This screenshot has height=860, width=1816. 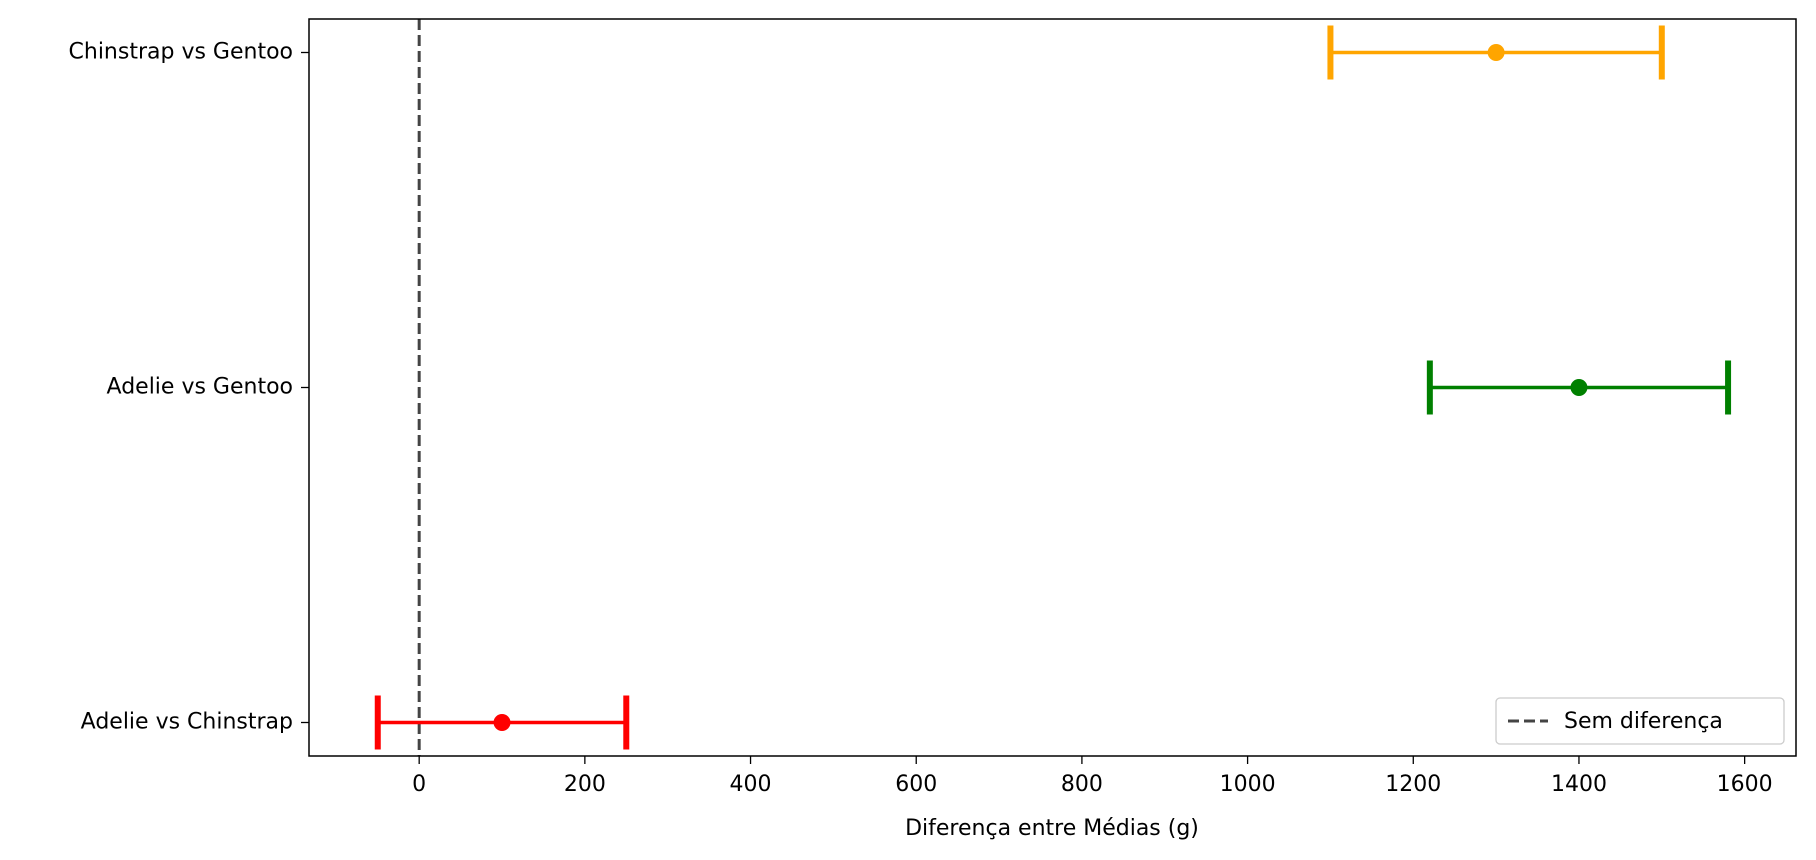 What do you see at coordinates (751, 784) in the screenshot?
I see `x-tick-label: 400` at bounding box center [751, 784].